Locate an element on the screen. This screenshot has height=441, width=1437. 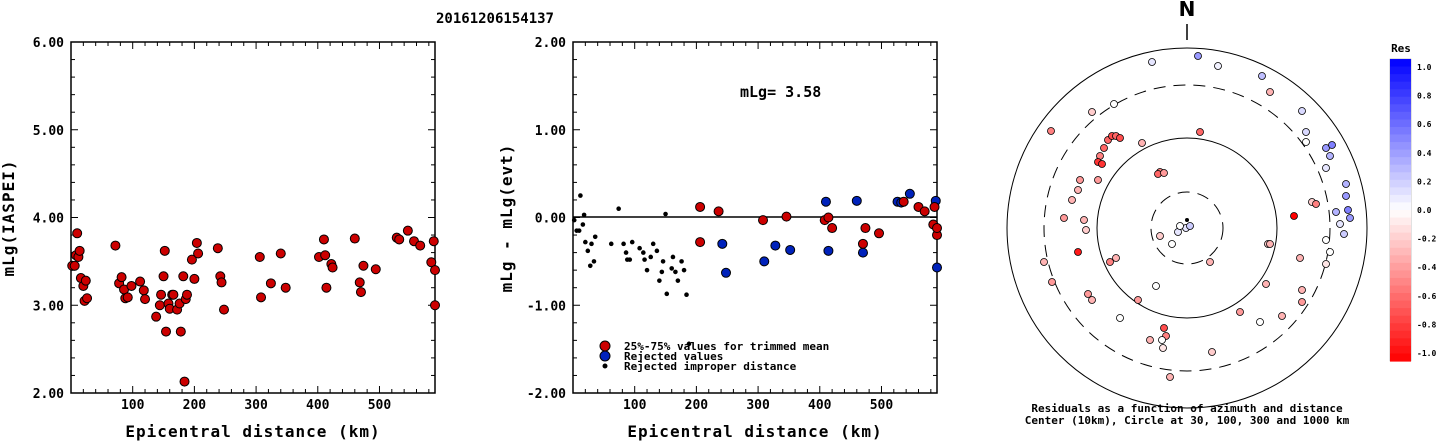
colorbar-tick-label: -0.4 is located at coordinates (1426, 267).